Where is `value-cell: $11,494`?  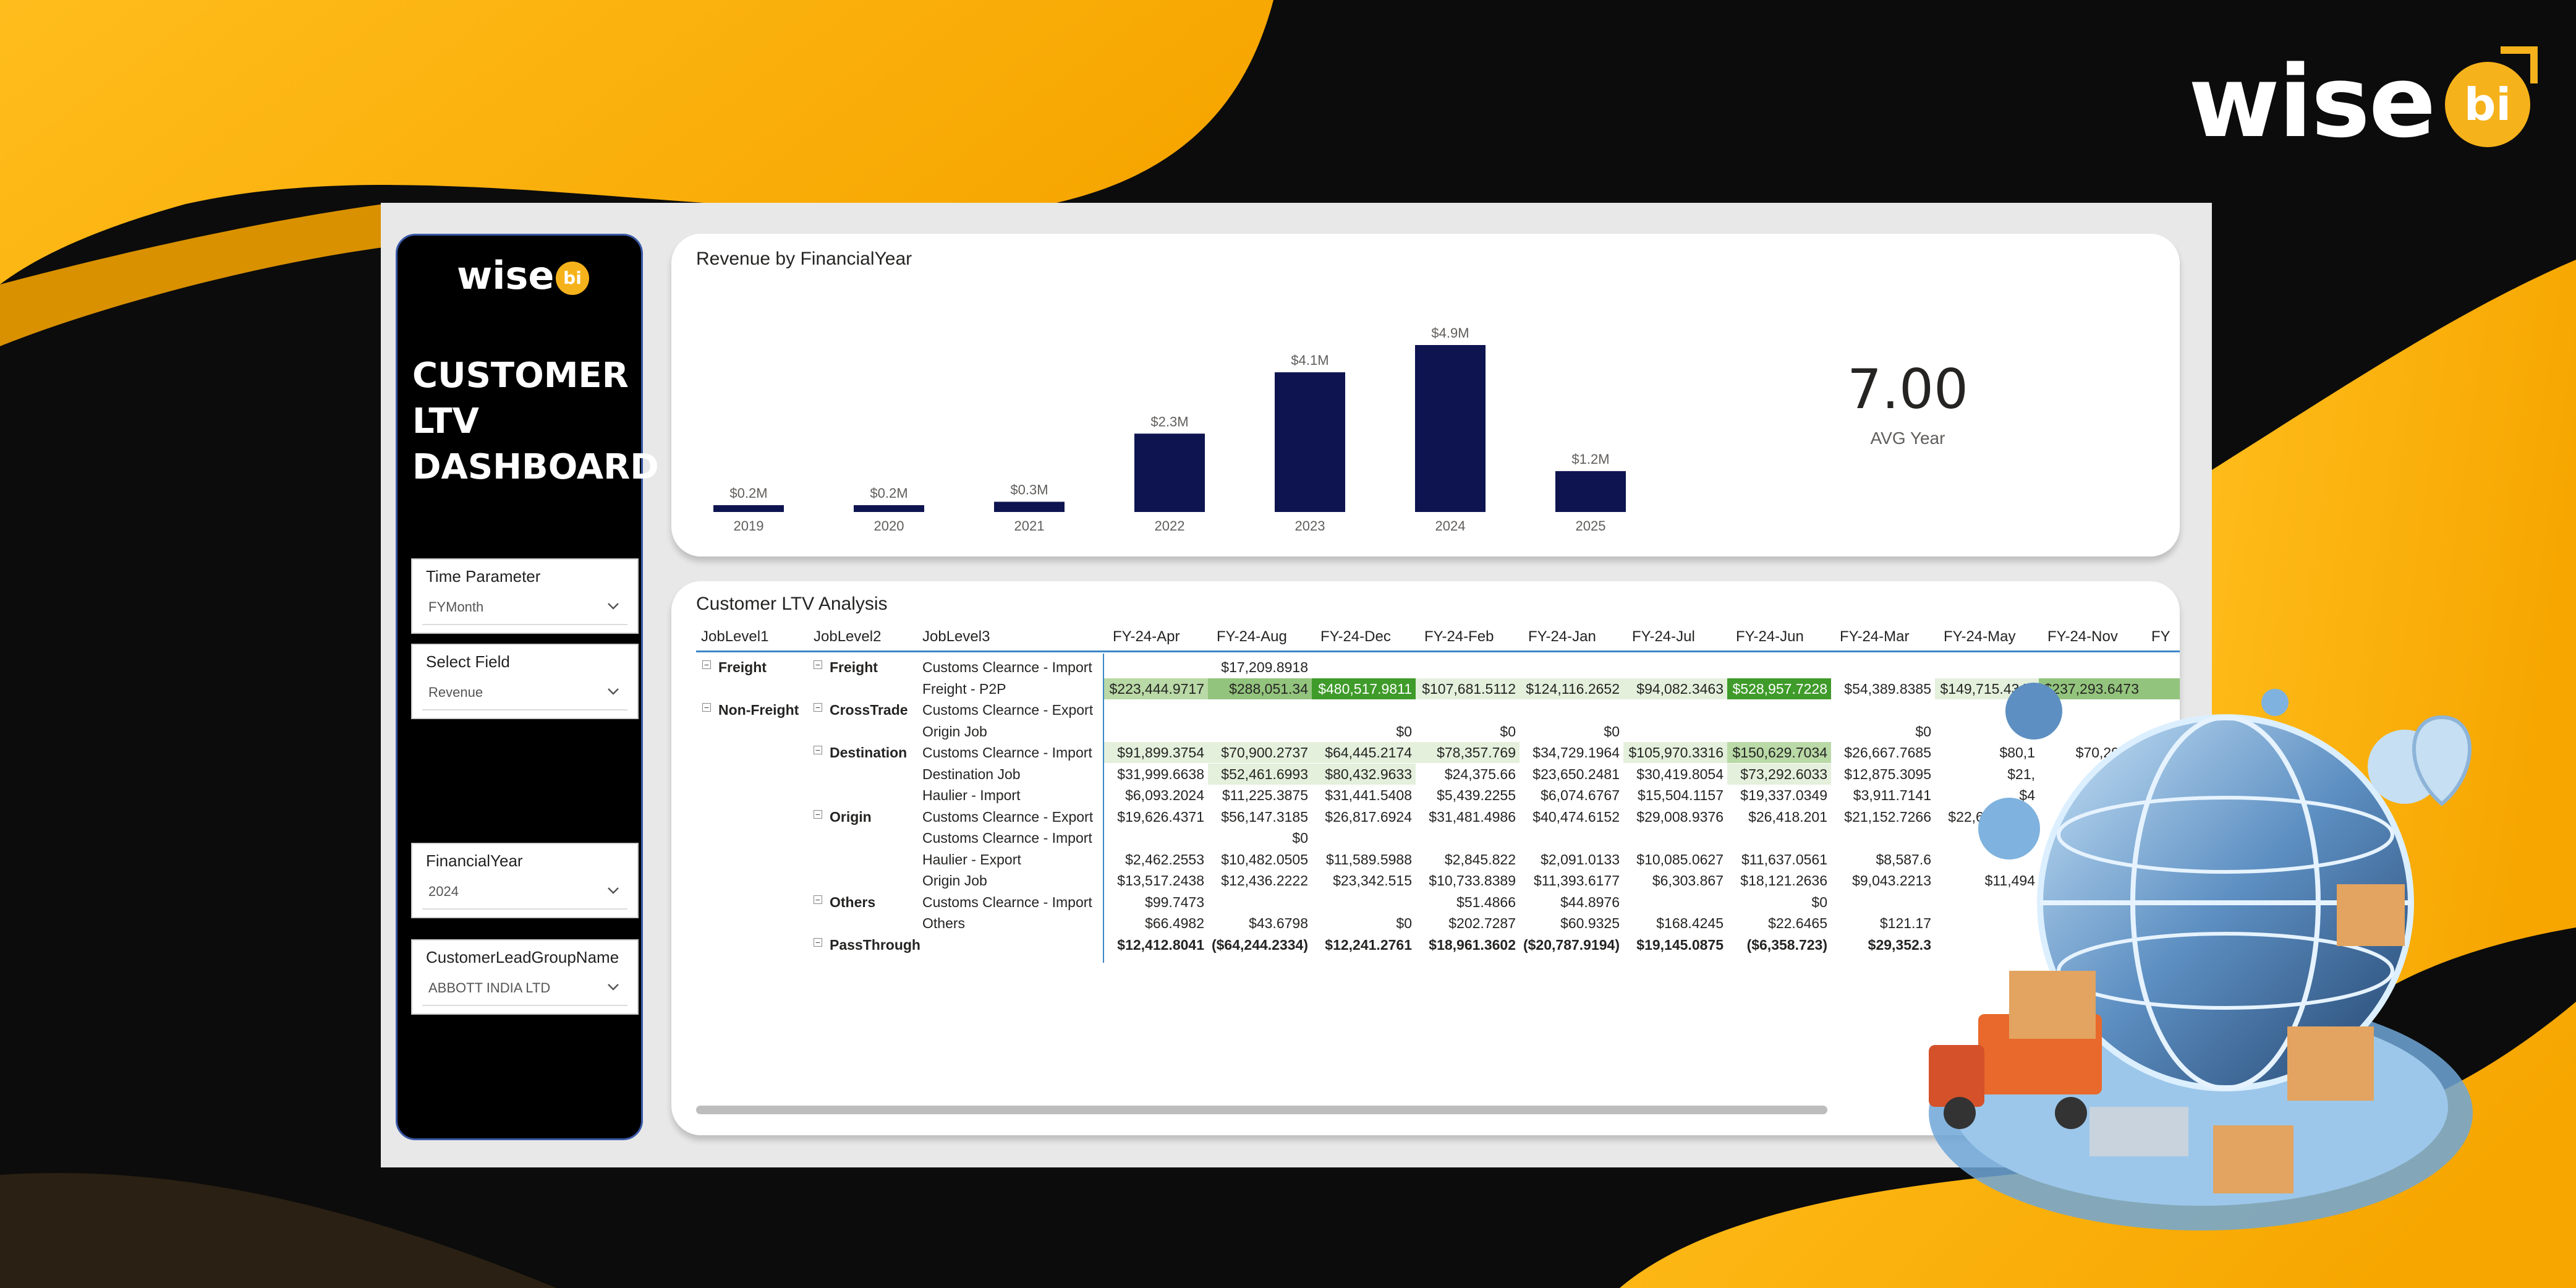
value-cell: $11,494 is located at coordinates (2009, 880).